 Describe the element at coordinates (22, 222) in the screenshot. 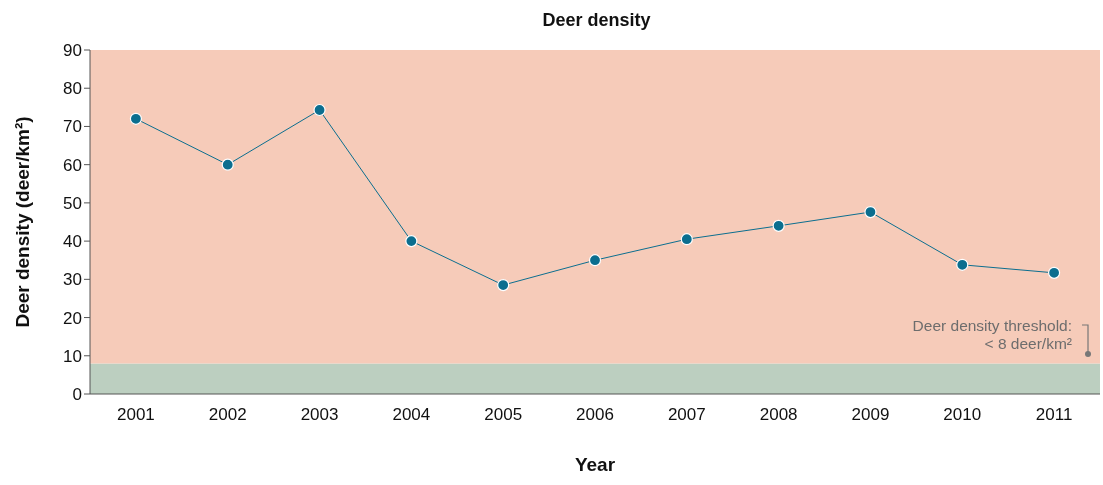

I see `y-axis-title: Deer density (deer/km²)` at that location.